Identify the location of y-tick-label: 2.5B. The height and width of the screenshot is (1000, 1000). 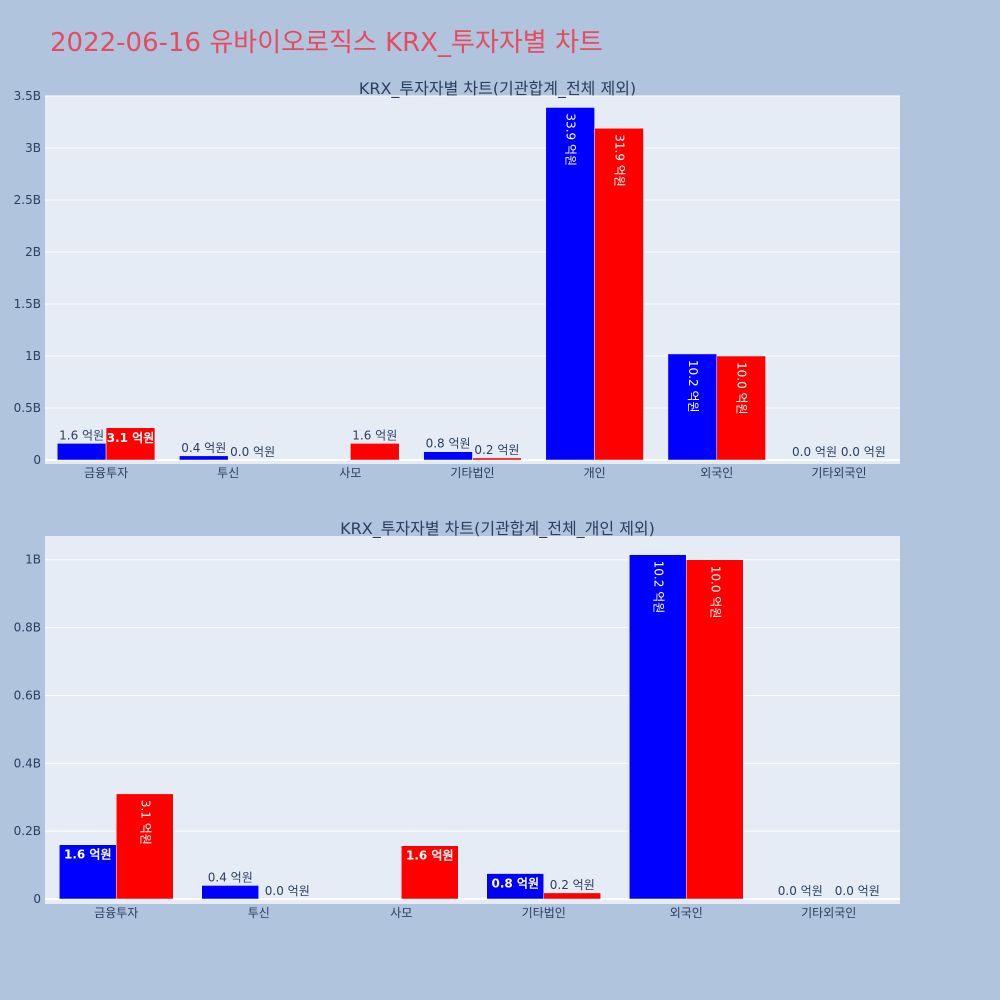
(27, 200).